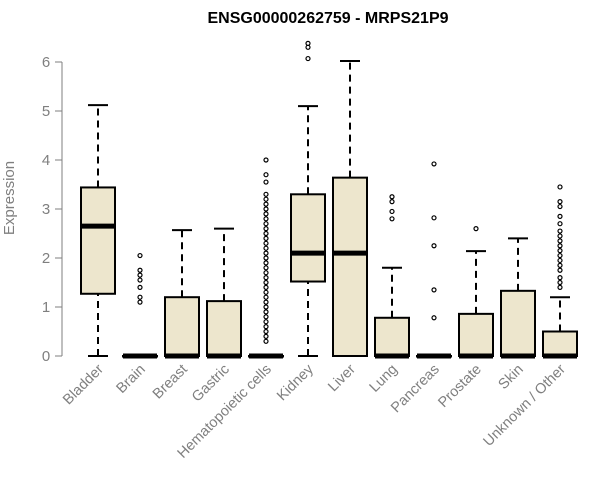 This screenshot has width=600, height=500. I want to click on box-pancreas, so click(434, 260).